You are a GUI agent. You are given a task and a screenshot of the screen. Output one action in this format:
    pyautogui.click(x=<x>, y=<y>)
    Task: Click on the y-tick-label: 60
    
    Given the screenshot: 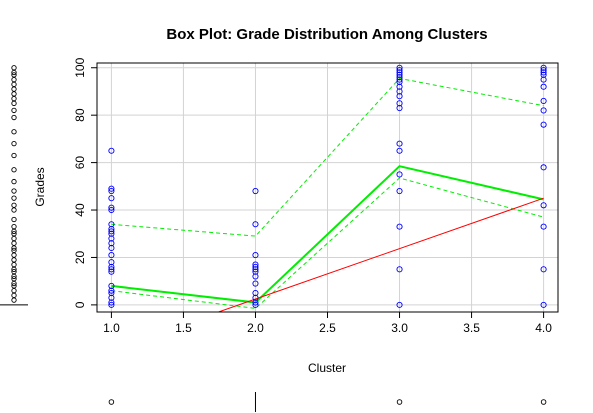 What is the action you would take?
    pyautogui.click(x=80, y=163)
    